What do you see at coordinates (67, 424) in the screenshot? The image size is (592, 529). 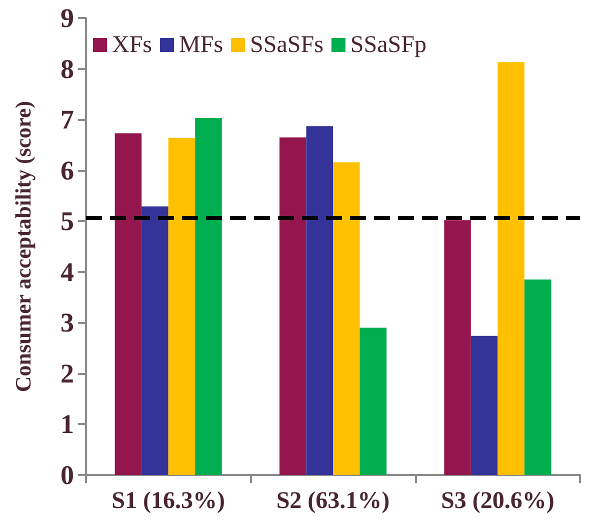 I see `y-tick-label: 1` at bounding box center [67, 424].